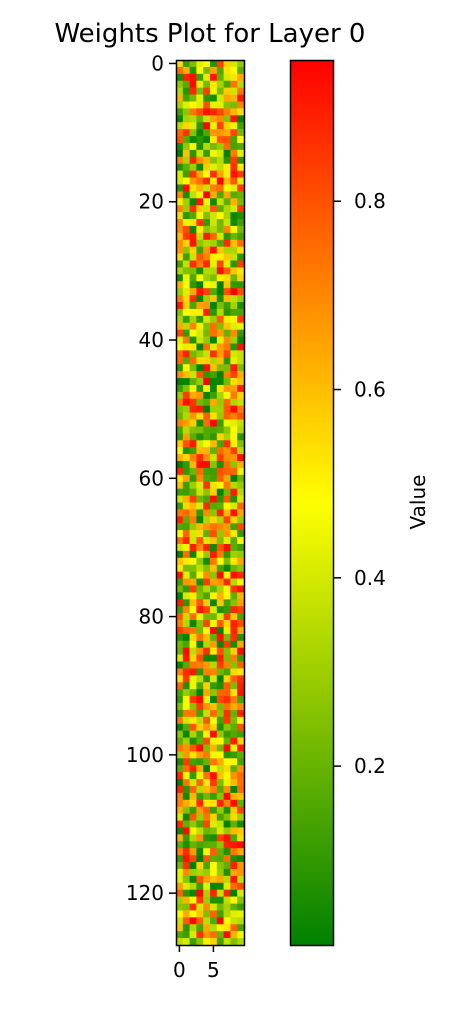 This screenshot has width=451, height=1010. Describe the element at coordinates (370, 390) in the screenshot. I see `colorbar-tick-label: 0.6` at that location.